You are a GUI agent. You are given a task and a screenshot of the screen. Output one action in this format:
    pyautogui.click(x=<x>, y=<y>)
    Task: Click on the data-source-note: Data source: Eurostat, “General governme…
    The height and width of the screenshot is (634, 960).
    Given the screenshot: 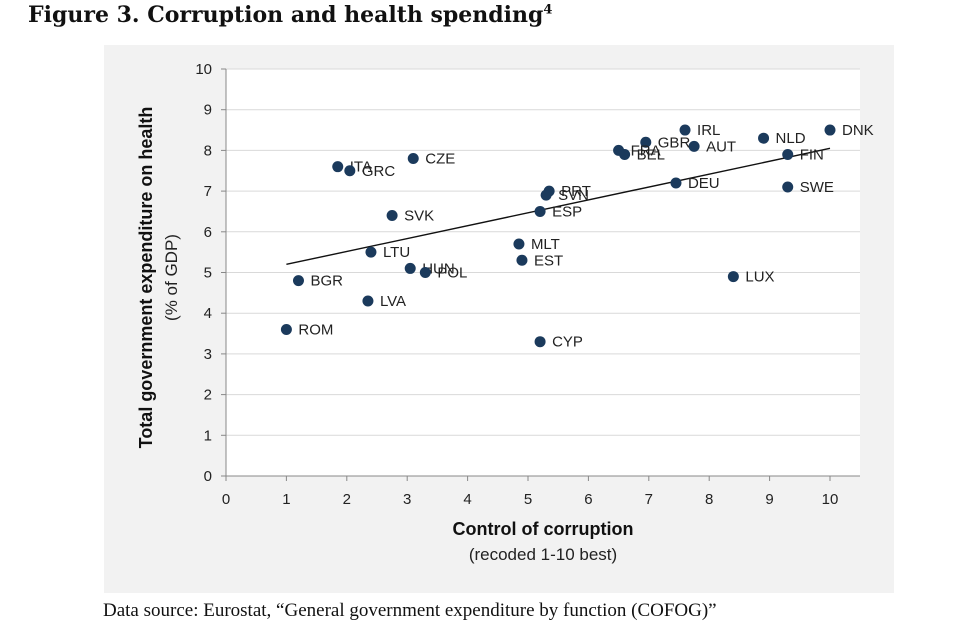 What is the action you would take?
    pyautogui.click(x=410, y=610)
    